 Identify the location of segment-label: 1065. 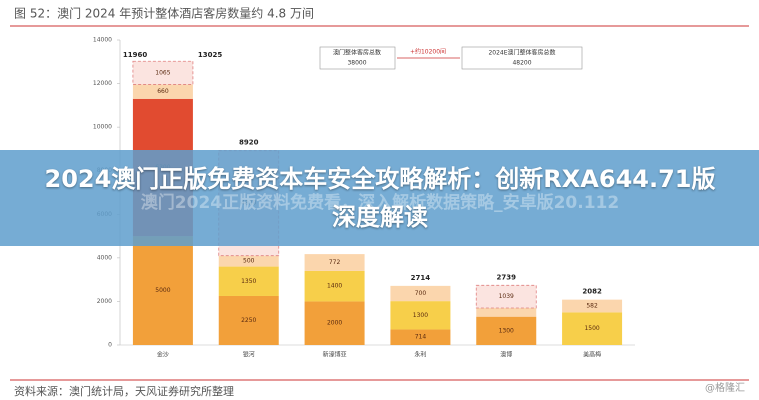
(162, 72).